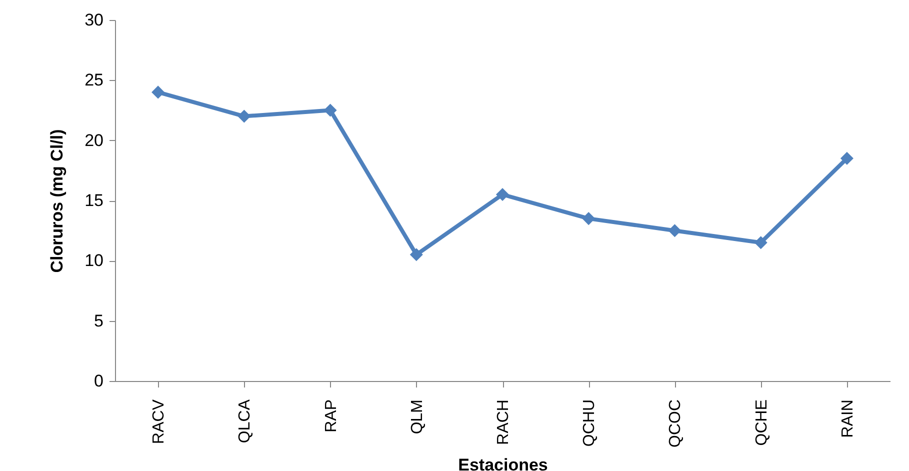 Image resolution: width=909 pixels, height=471 pixels. What do you see at coordinates (57, 201) in the screenshot?
I see `y-axis-title: Cloruros (mg Cl/l)` at bounding box center [57, 201].